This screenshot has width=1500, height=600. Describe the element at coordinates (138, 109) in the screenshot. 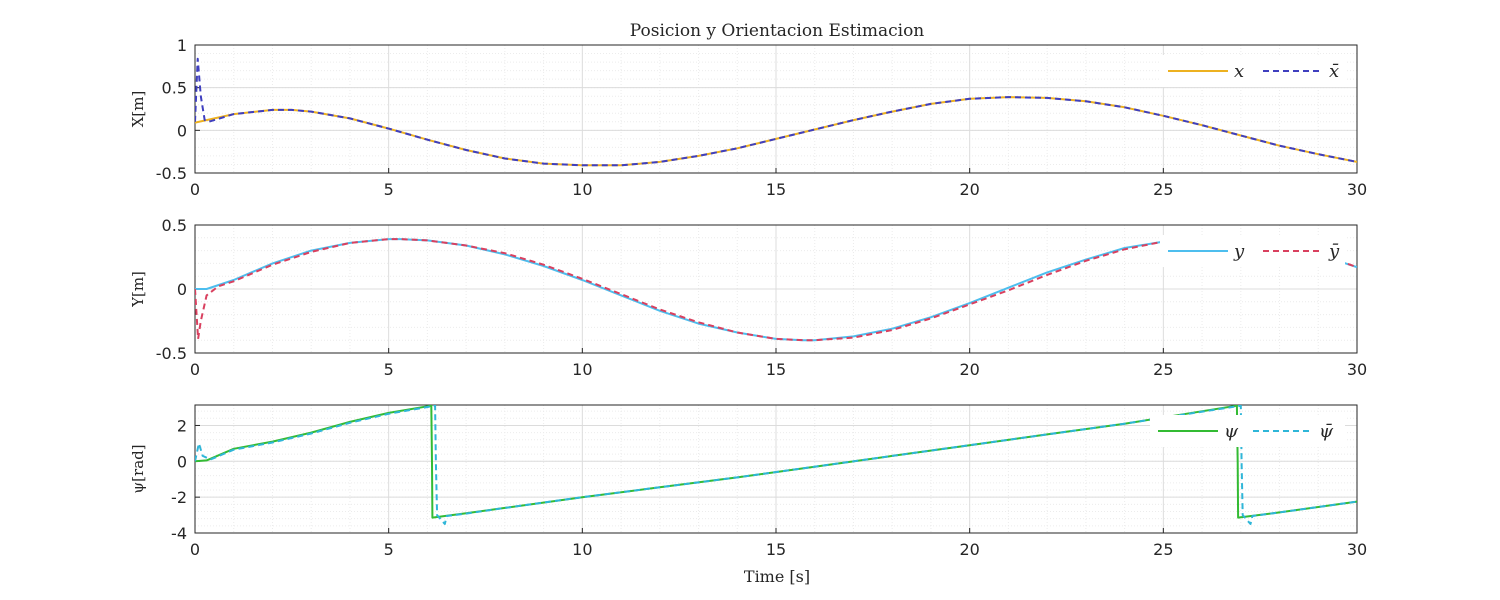

I see `y-axis-label: X[m]` at that location.